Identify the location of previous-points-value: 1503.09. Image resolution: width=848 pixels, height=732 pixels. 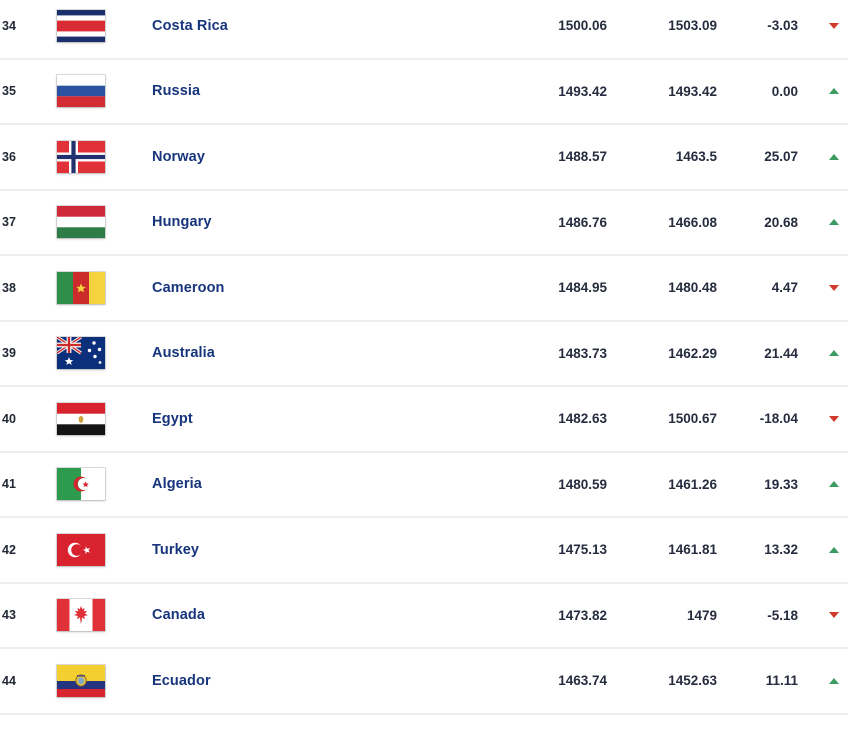
(692, 26).